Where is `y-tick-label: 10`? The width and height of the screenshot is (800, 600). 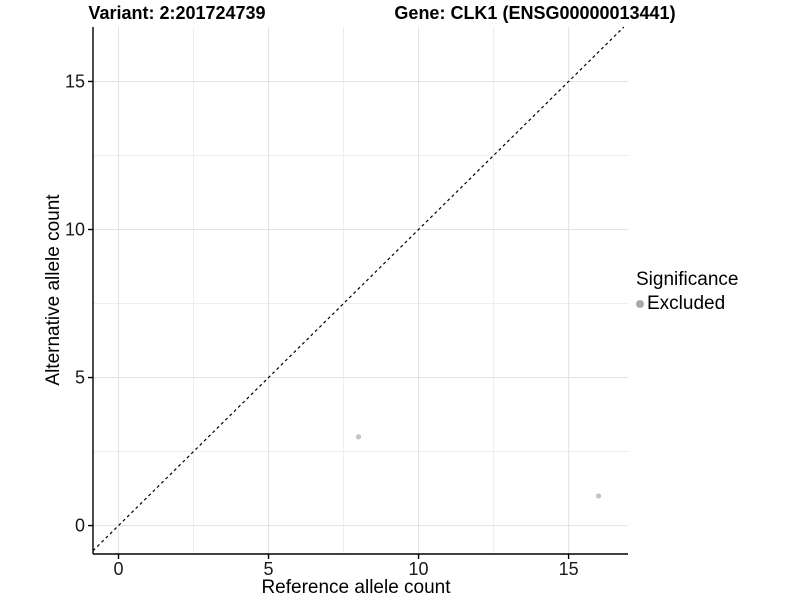 y-tick-label: 10 is located at coordinates (75, 230).